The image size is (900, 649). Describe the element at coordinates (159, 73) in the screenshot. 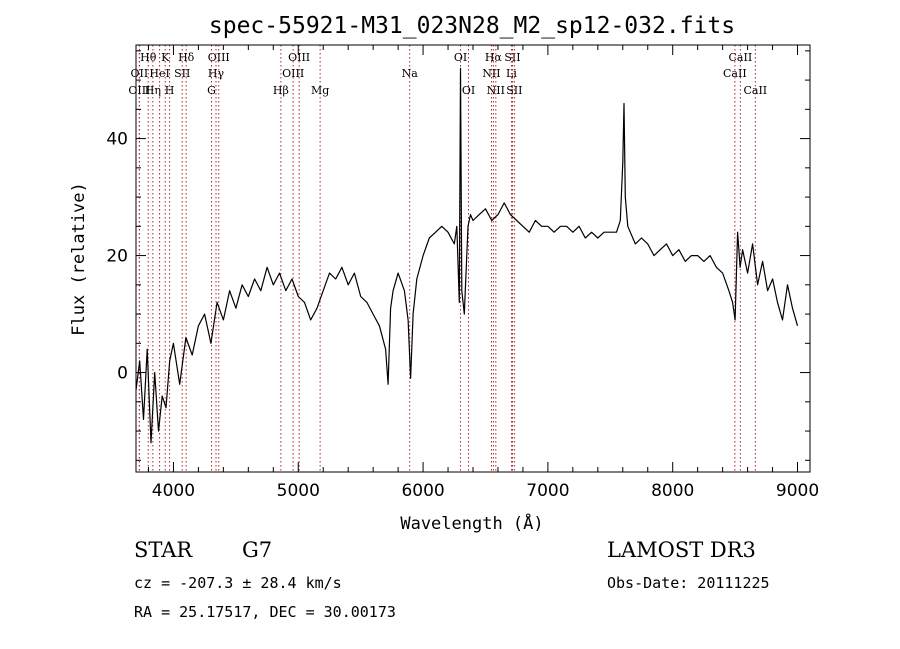

I see `line-label: HeI` at that location.